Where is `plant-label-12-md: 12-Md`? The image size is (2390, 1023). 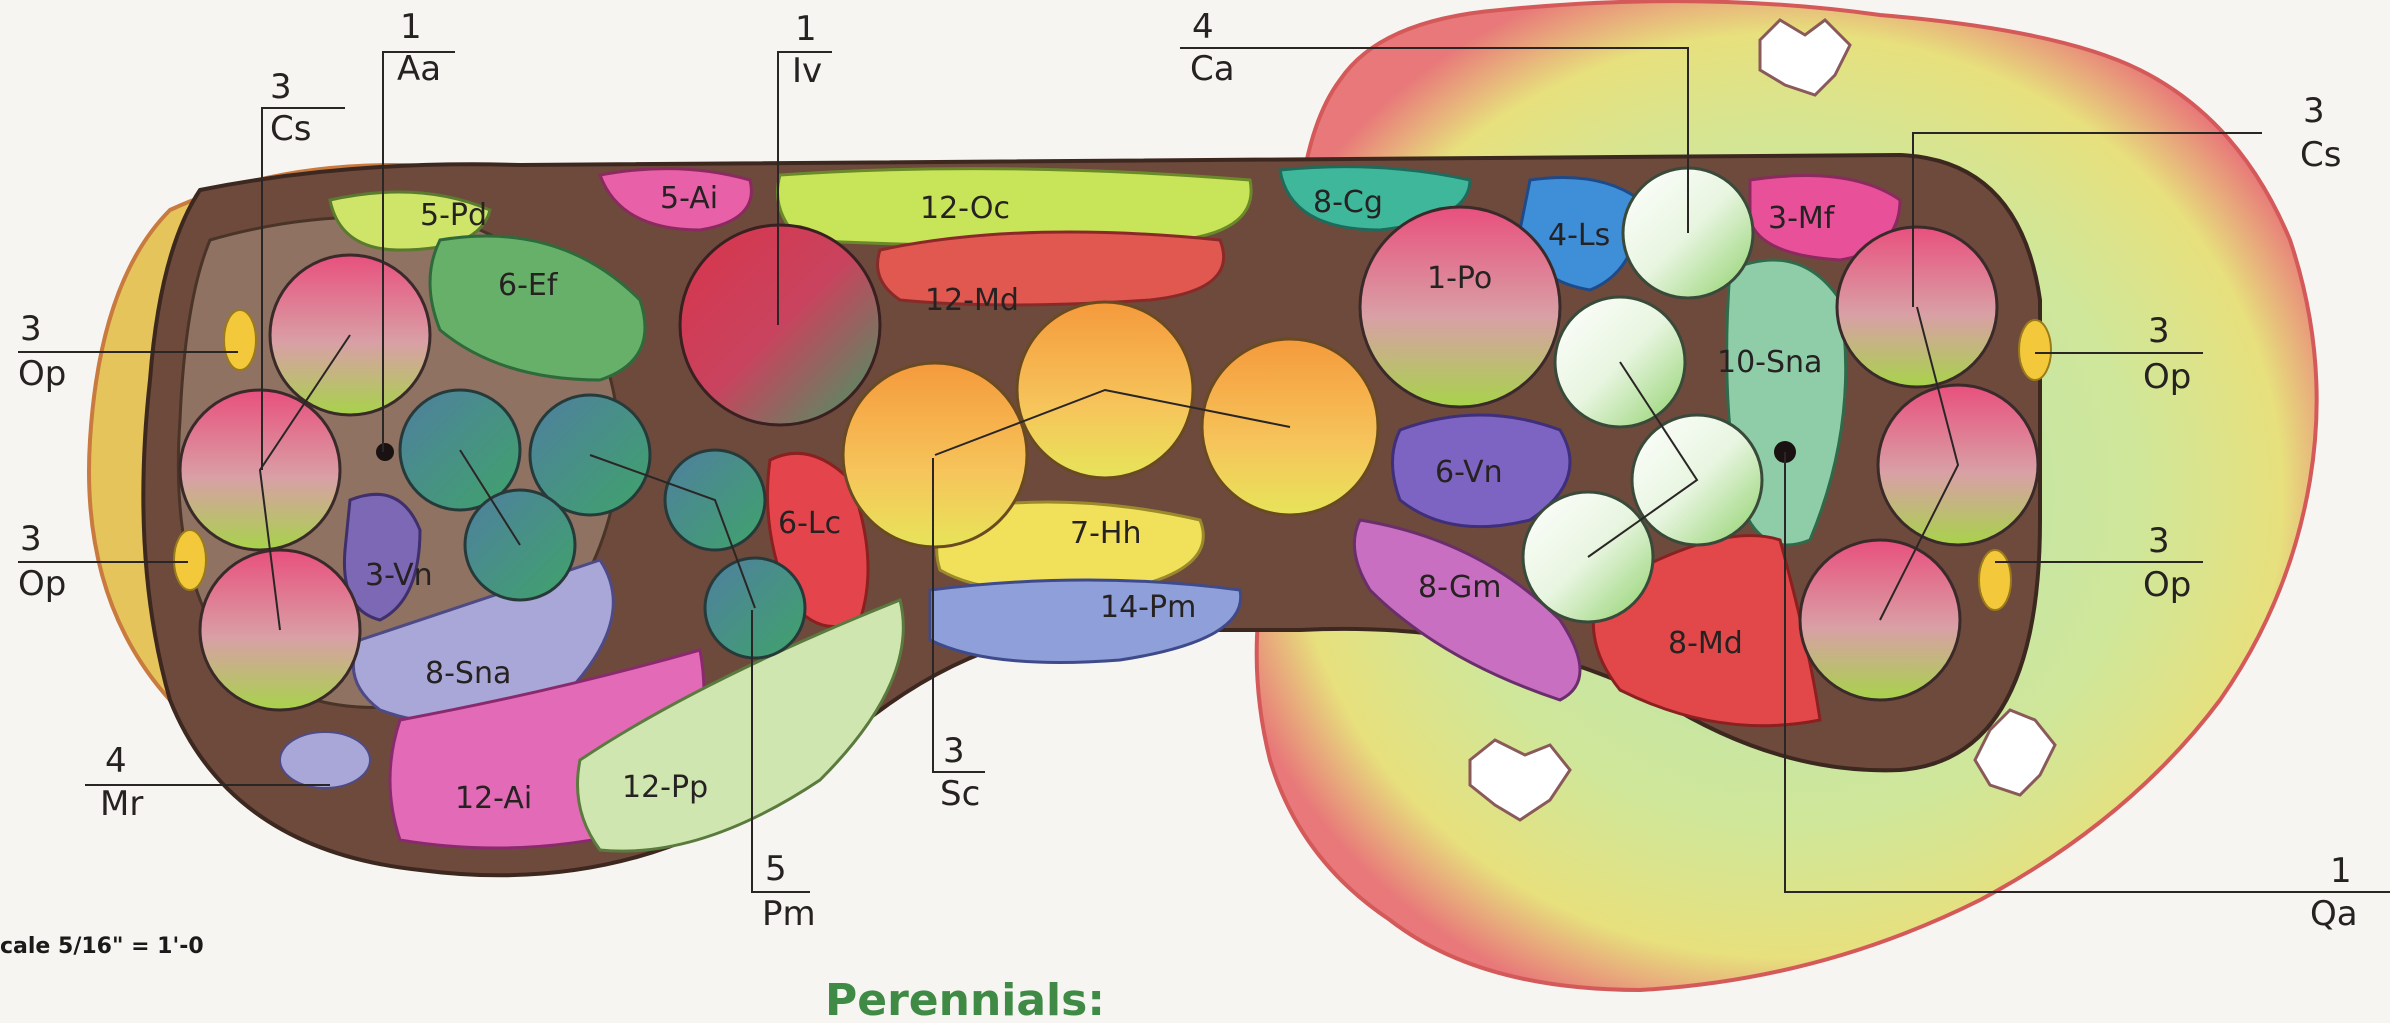 plant-label-12-md: 12-Md is located at coordinates (972, 300).